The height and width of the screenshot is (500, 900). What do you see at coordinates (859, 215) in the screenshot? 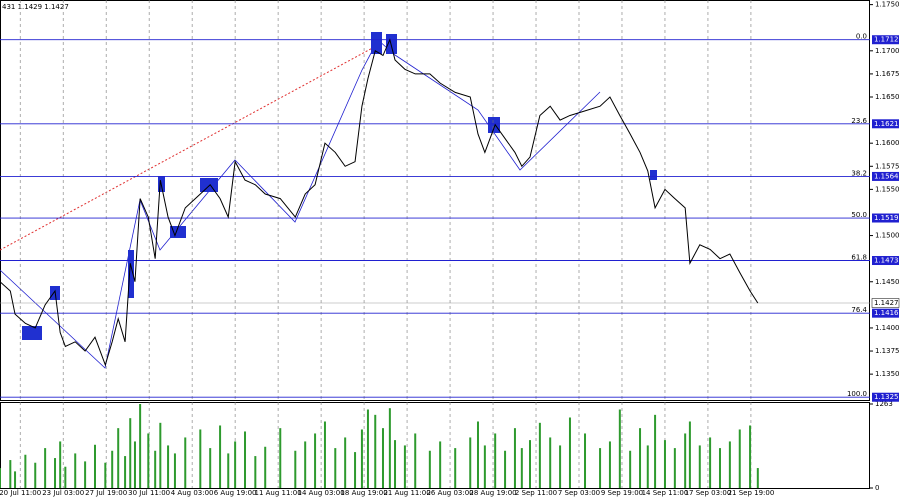
I see `fib-level-label: 50.0` at bounding box center [859, 215].